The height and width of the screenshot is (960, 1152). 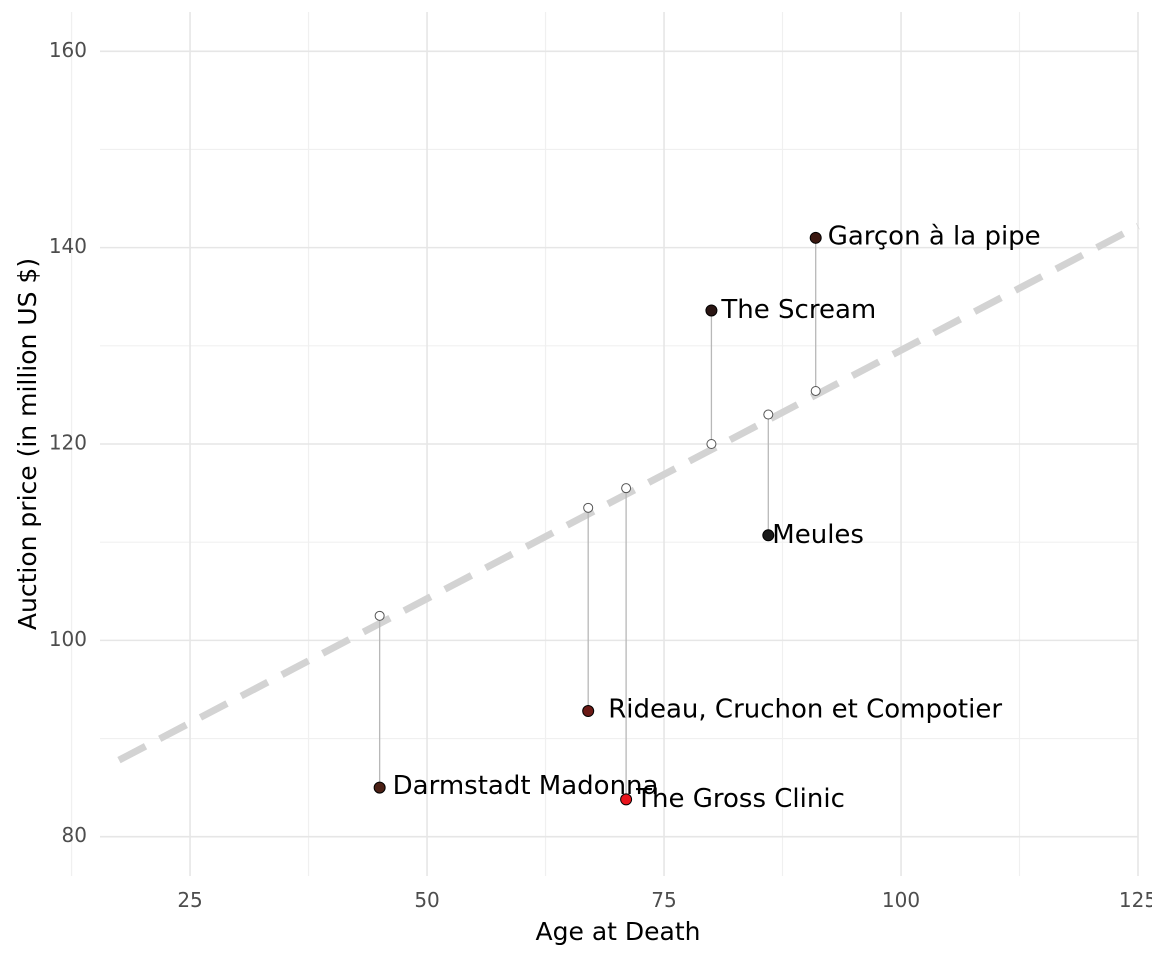 I want to click on x-axis-title: Age at Death, so click(x=618, y=931).